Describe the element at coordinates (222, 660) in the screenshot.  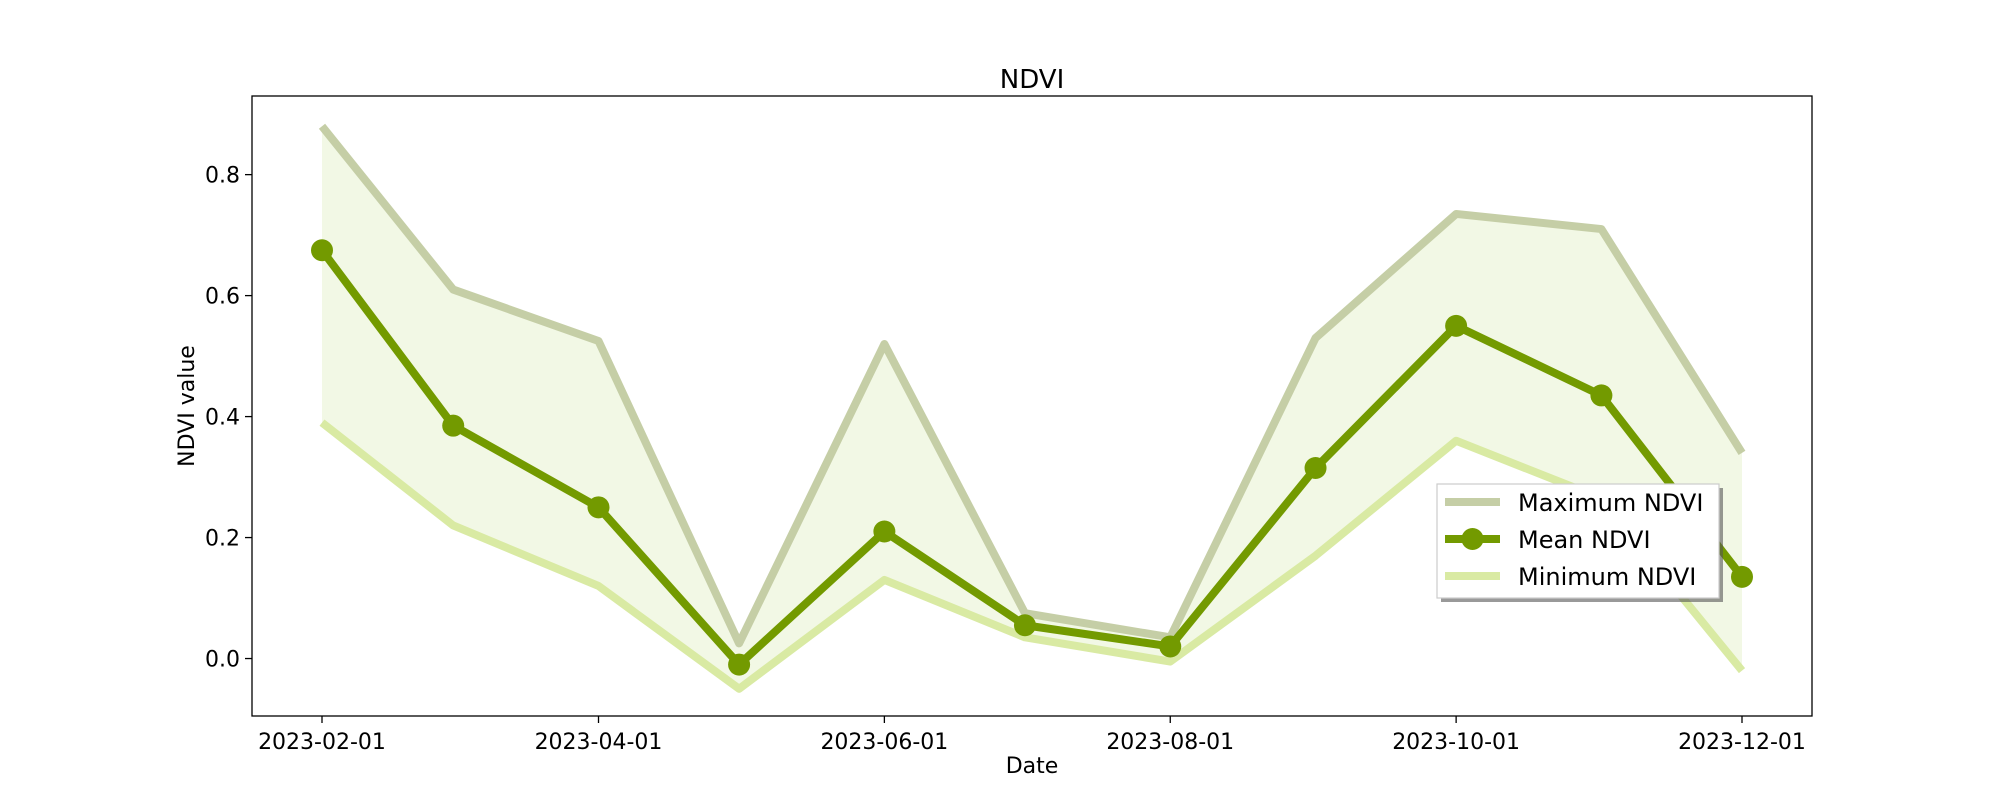
I see `y-tick-label: 0.0` at that location.